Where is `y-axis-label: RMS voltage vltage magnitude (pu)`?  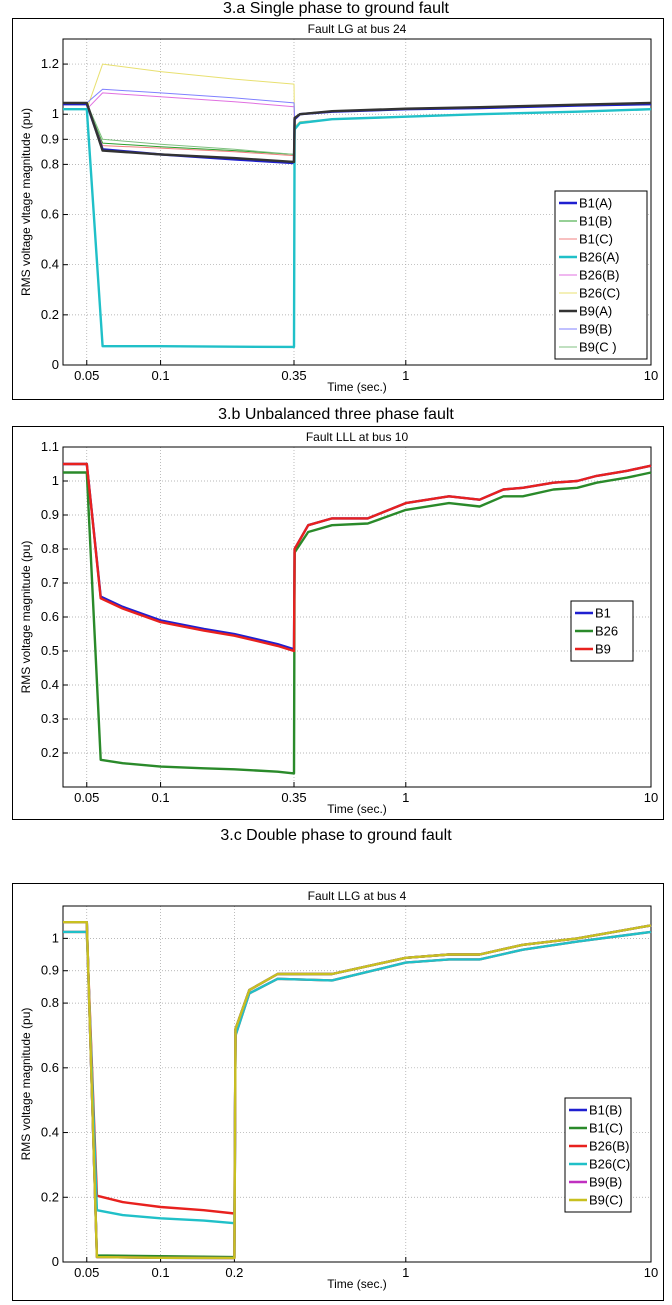
y-axis-label: RMS voltage vltage magnitude (pu) is located at coordinates (26, 202).